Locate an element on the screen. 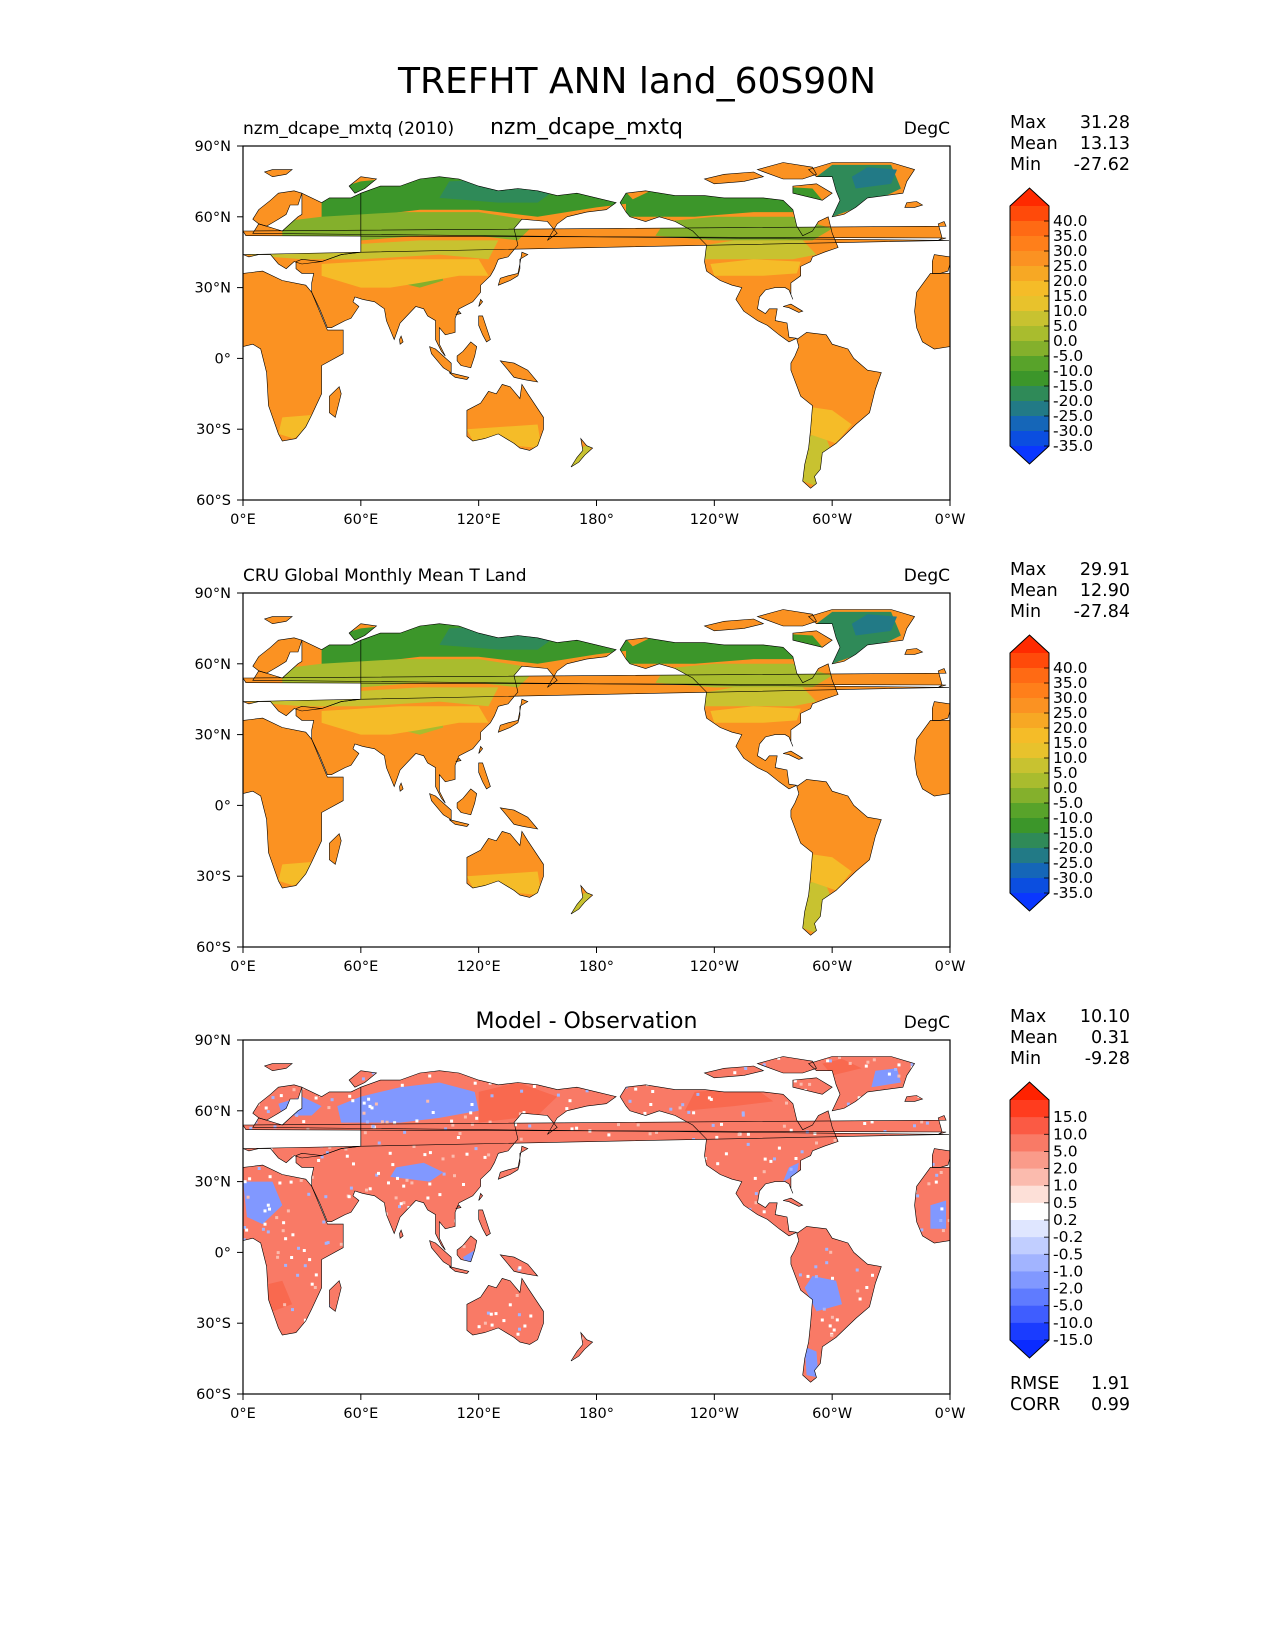  coastline-svalbard is located at coordinates (278, 1067).